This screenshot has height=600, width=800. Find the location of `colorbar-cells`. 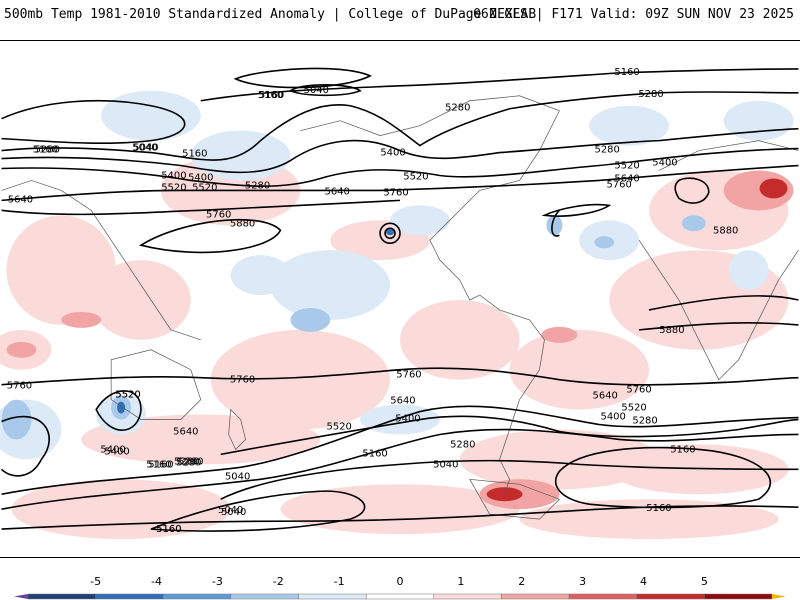

colorbar-cells is located at coordinates (400, 596).